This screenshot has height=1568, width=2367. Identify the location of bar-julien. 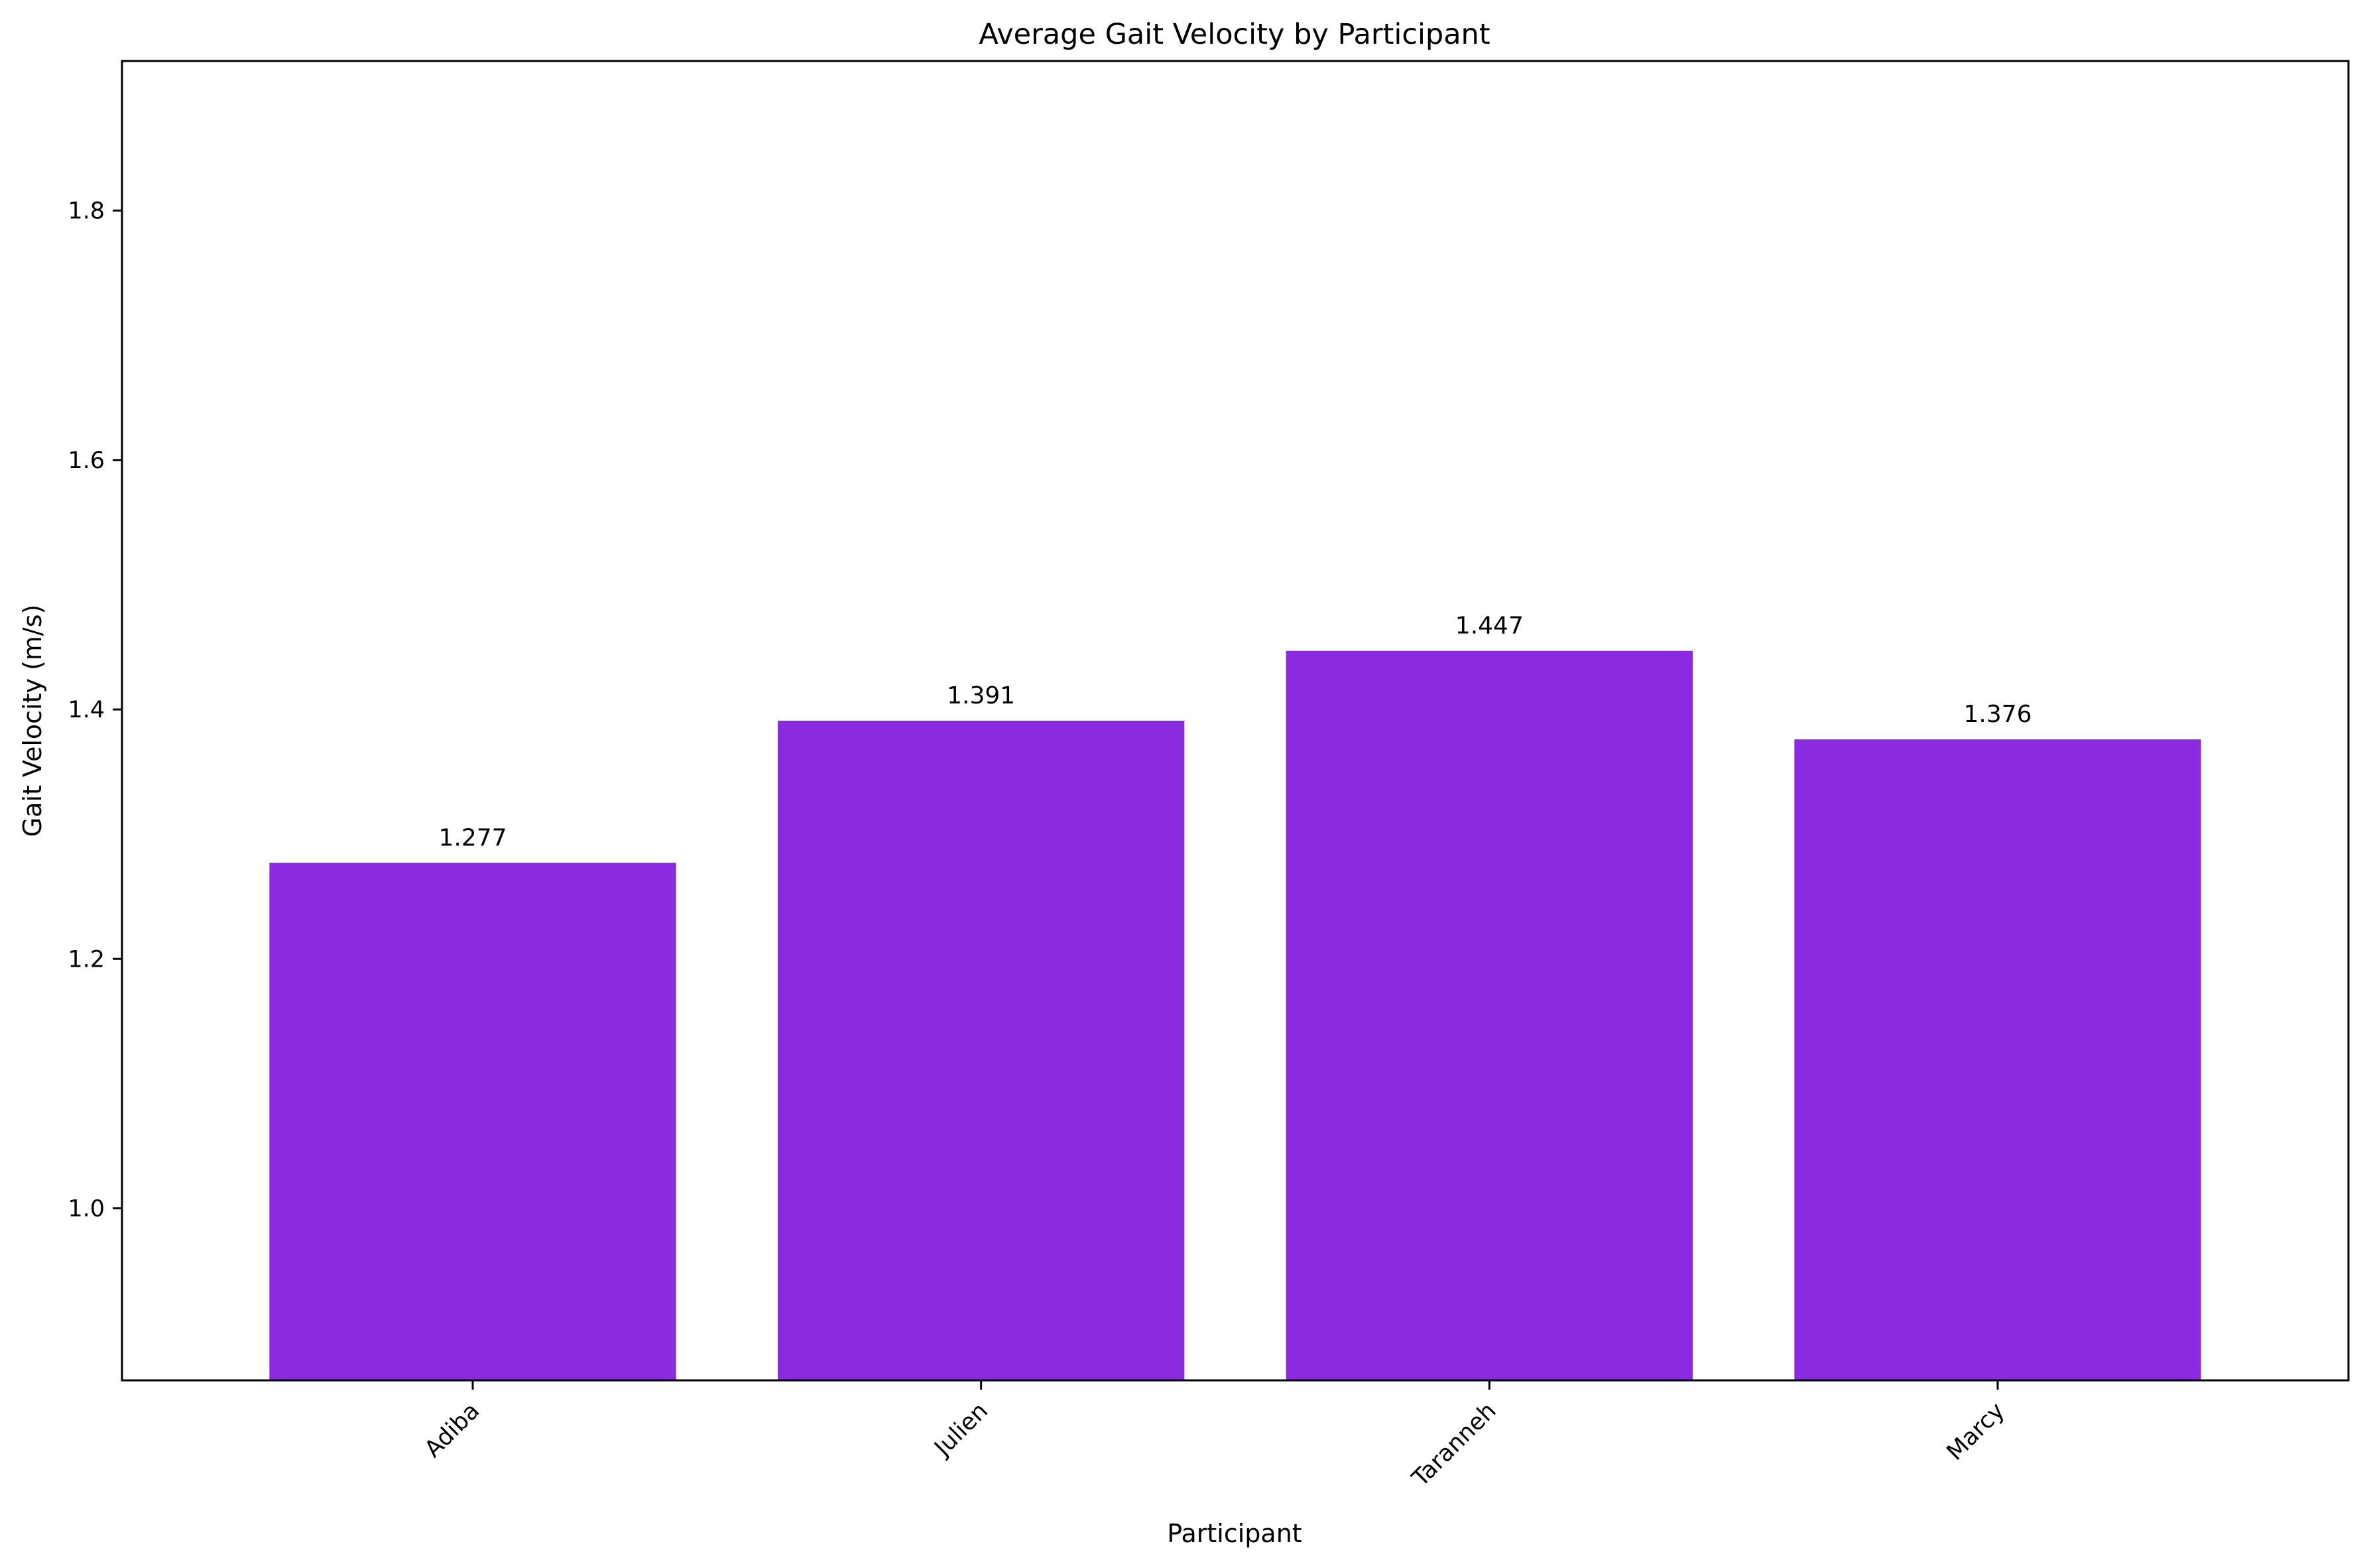
(981, 1050).